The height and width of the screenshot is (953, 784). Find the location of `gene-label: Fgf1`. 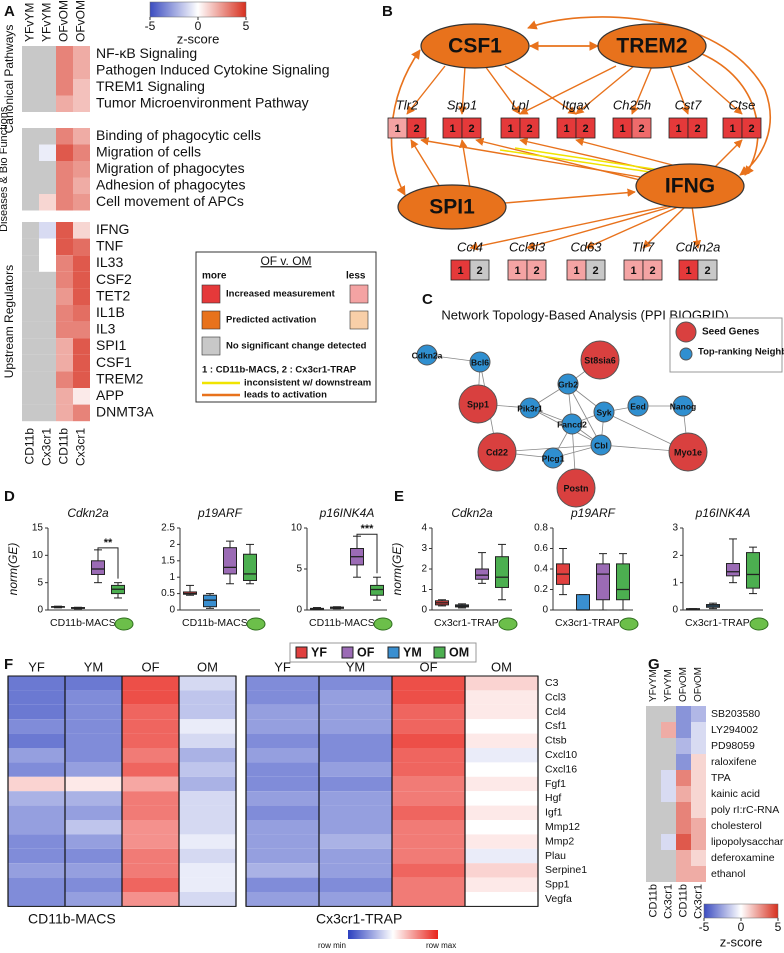

gene-label: Fgf1 is located at coordinates (555, 784).